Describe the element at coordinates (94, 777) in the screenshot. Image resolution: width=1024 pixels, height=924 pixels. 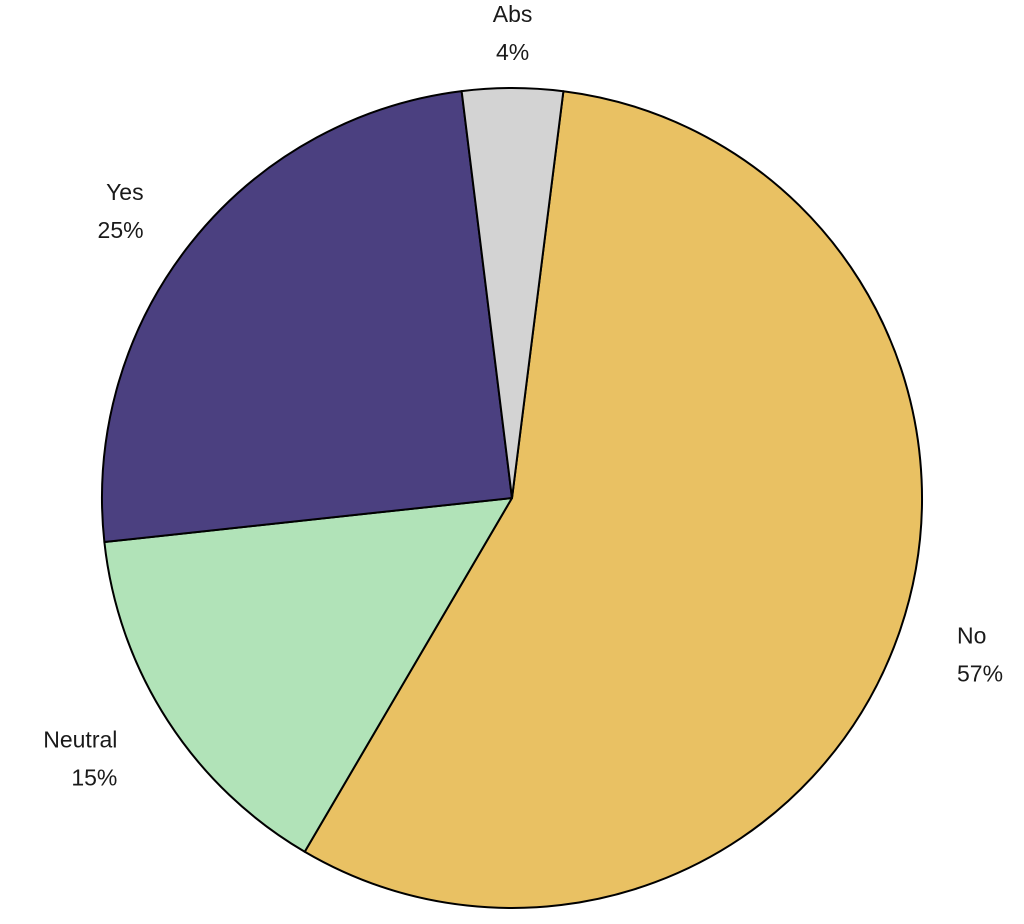
I see `slice-value-neutral: 15%` at that location.